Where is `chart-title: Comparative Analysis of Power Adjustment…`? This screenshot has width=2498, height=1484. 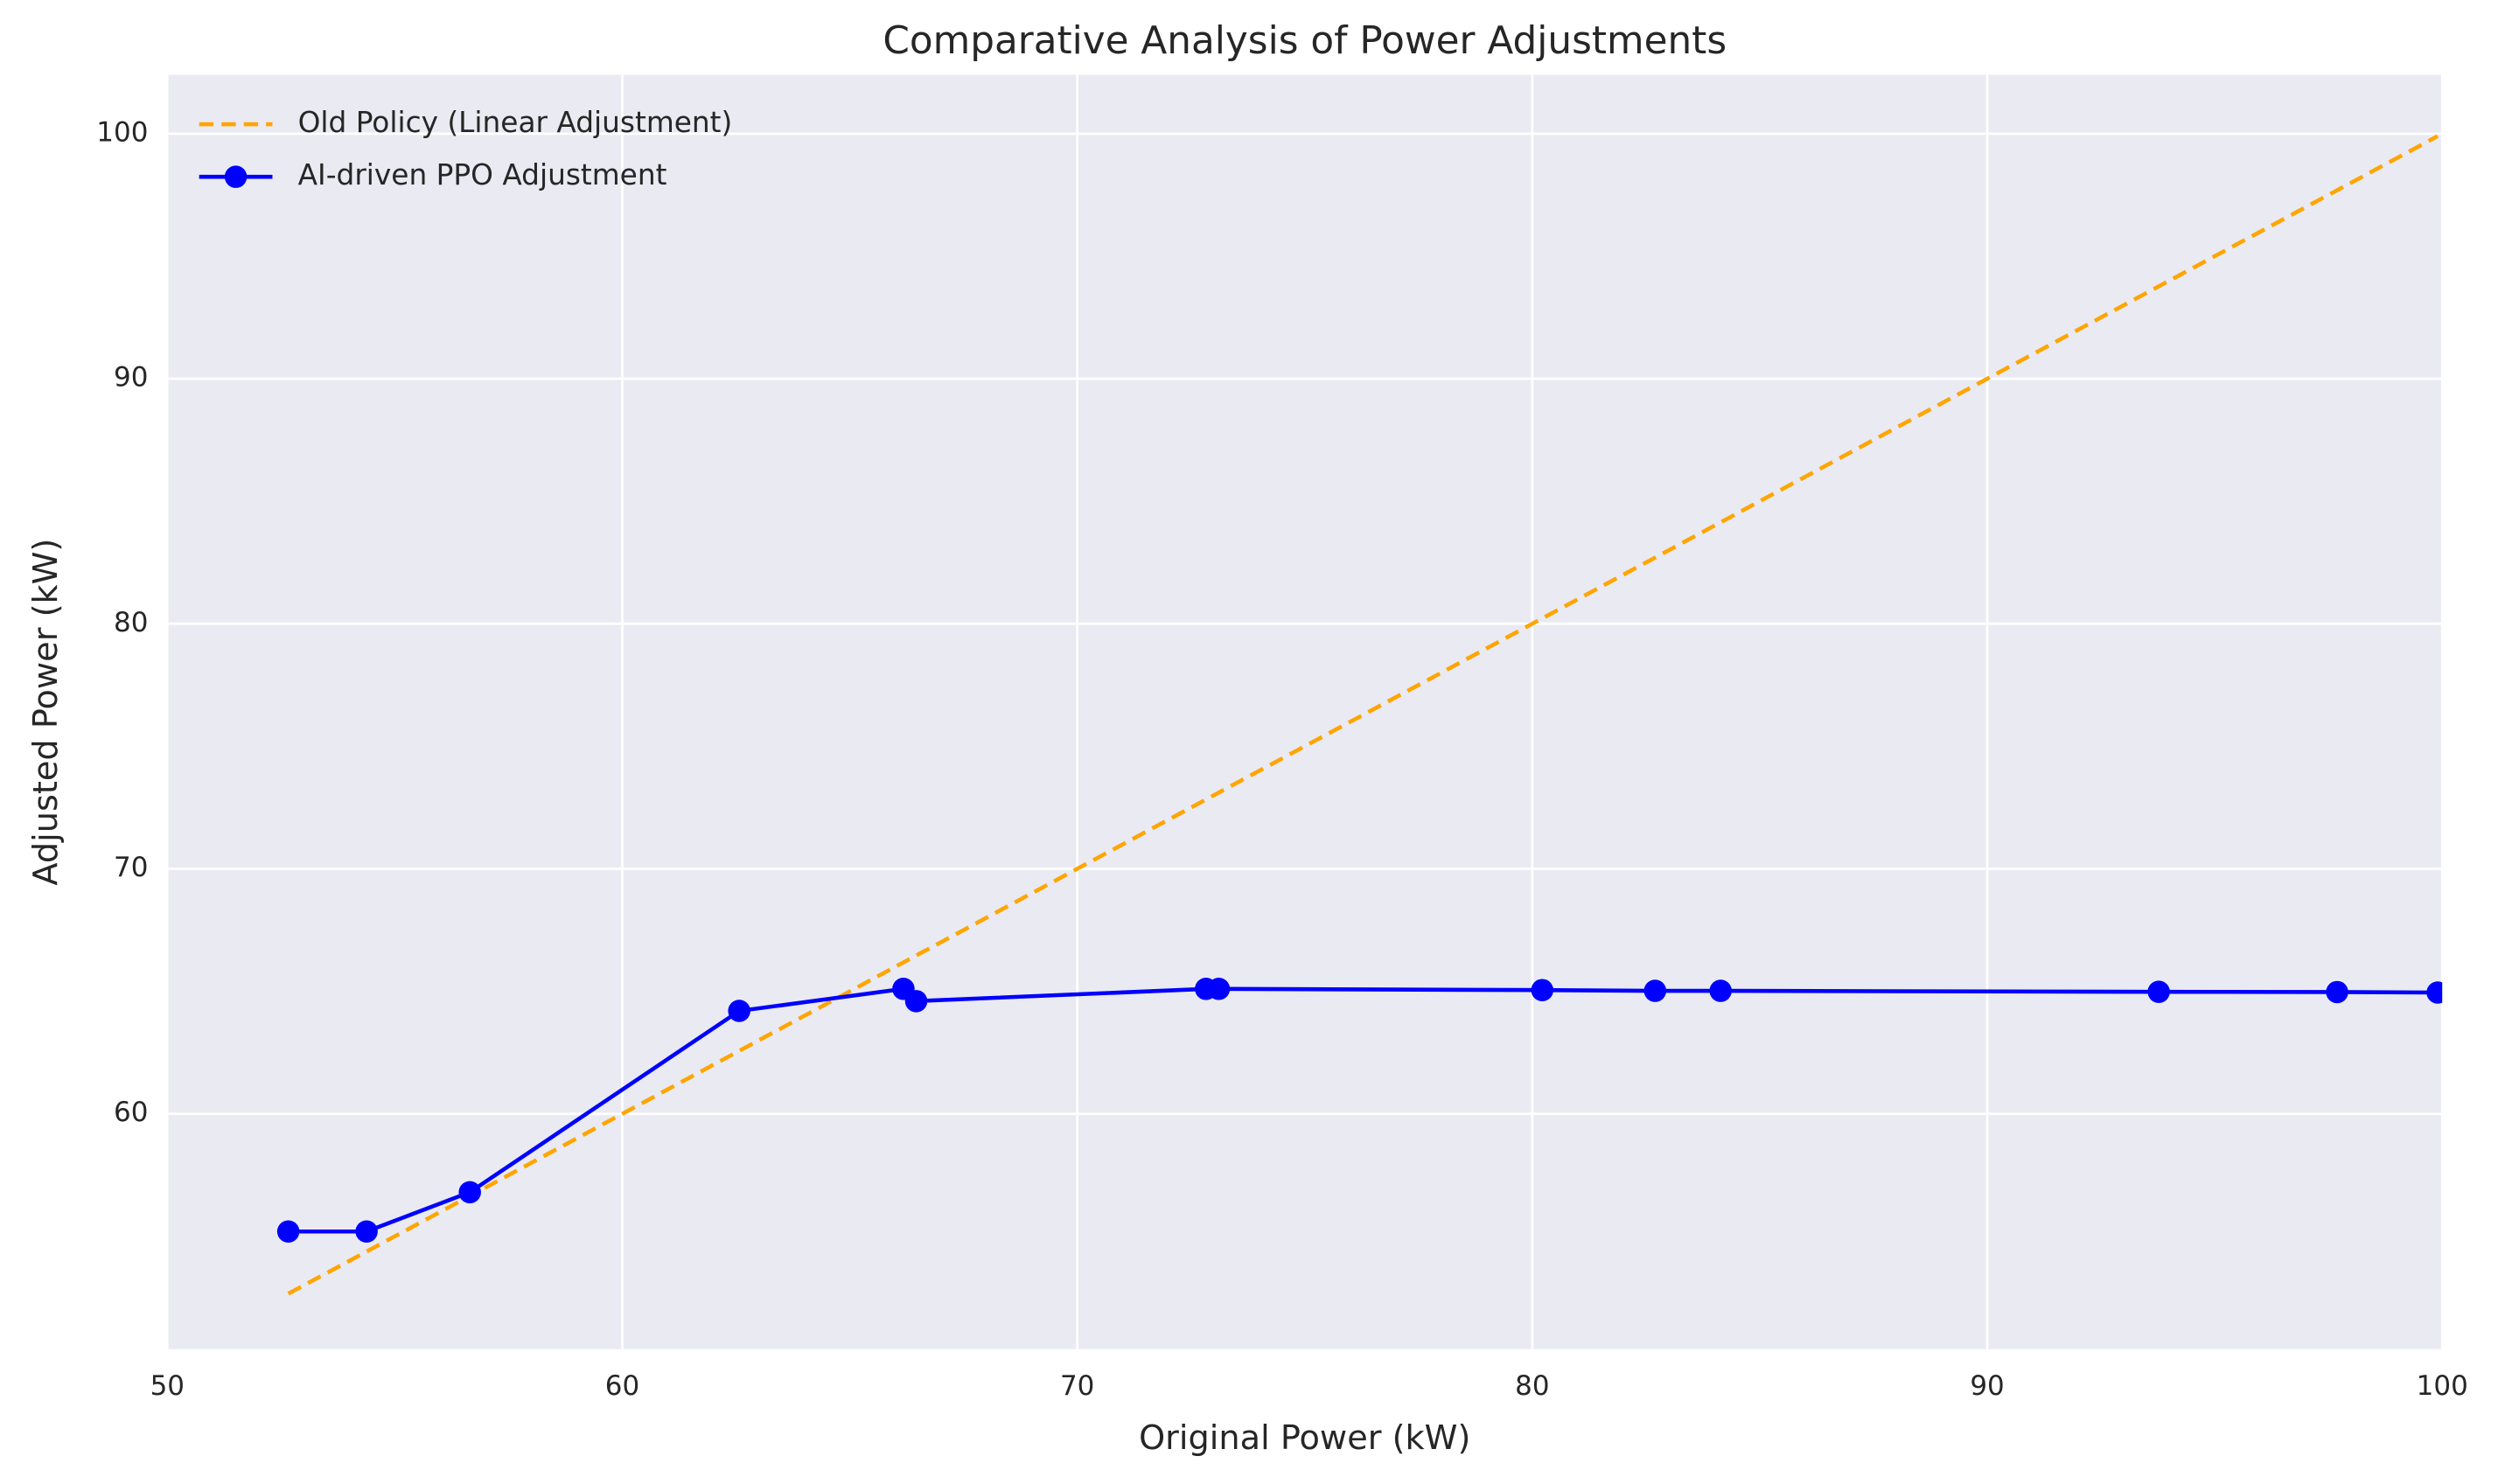 chart-title: Comparative Analysis of Power Adjustment… is located at coordinates (1305, 40).